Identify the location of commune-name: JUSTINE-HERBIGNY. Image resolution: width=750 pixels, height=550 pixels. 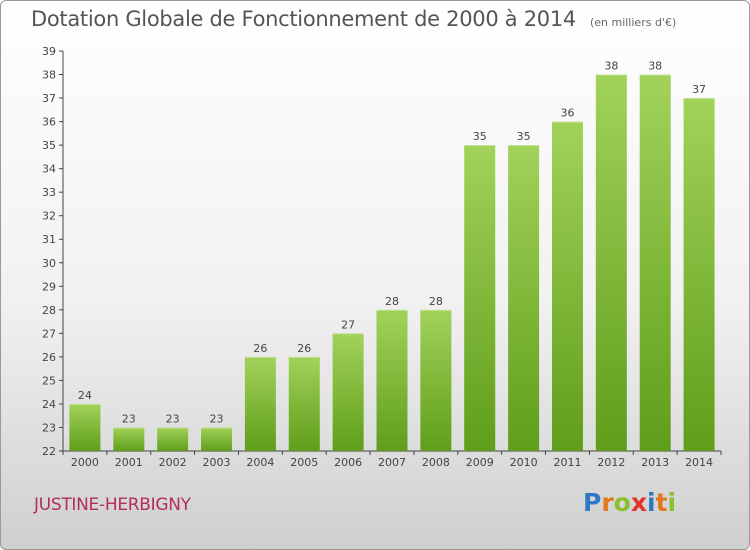
(112, 505).